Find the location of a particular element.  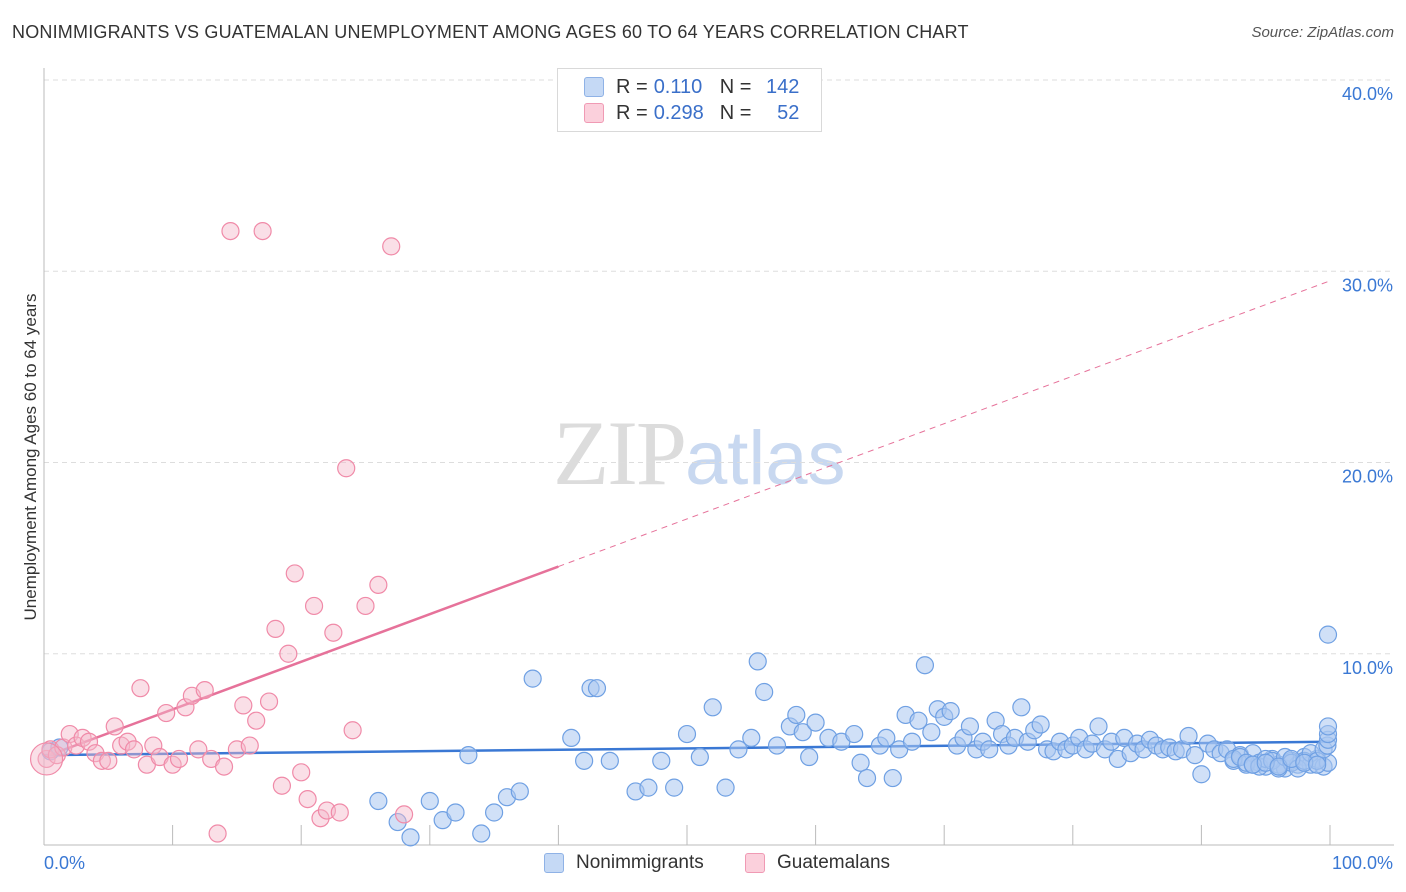

y-tick-label: 30.0% is located at coordinates (1367, 285).